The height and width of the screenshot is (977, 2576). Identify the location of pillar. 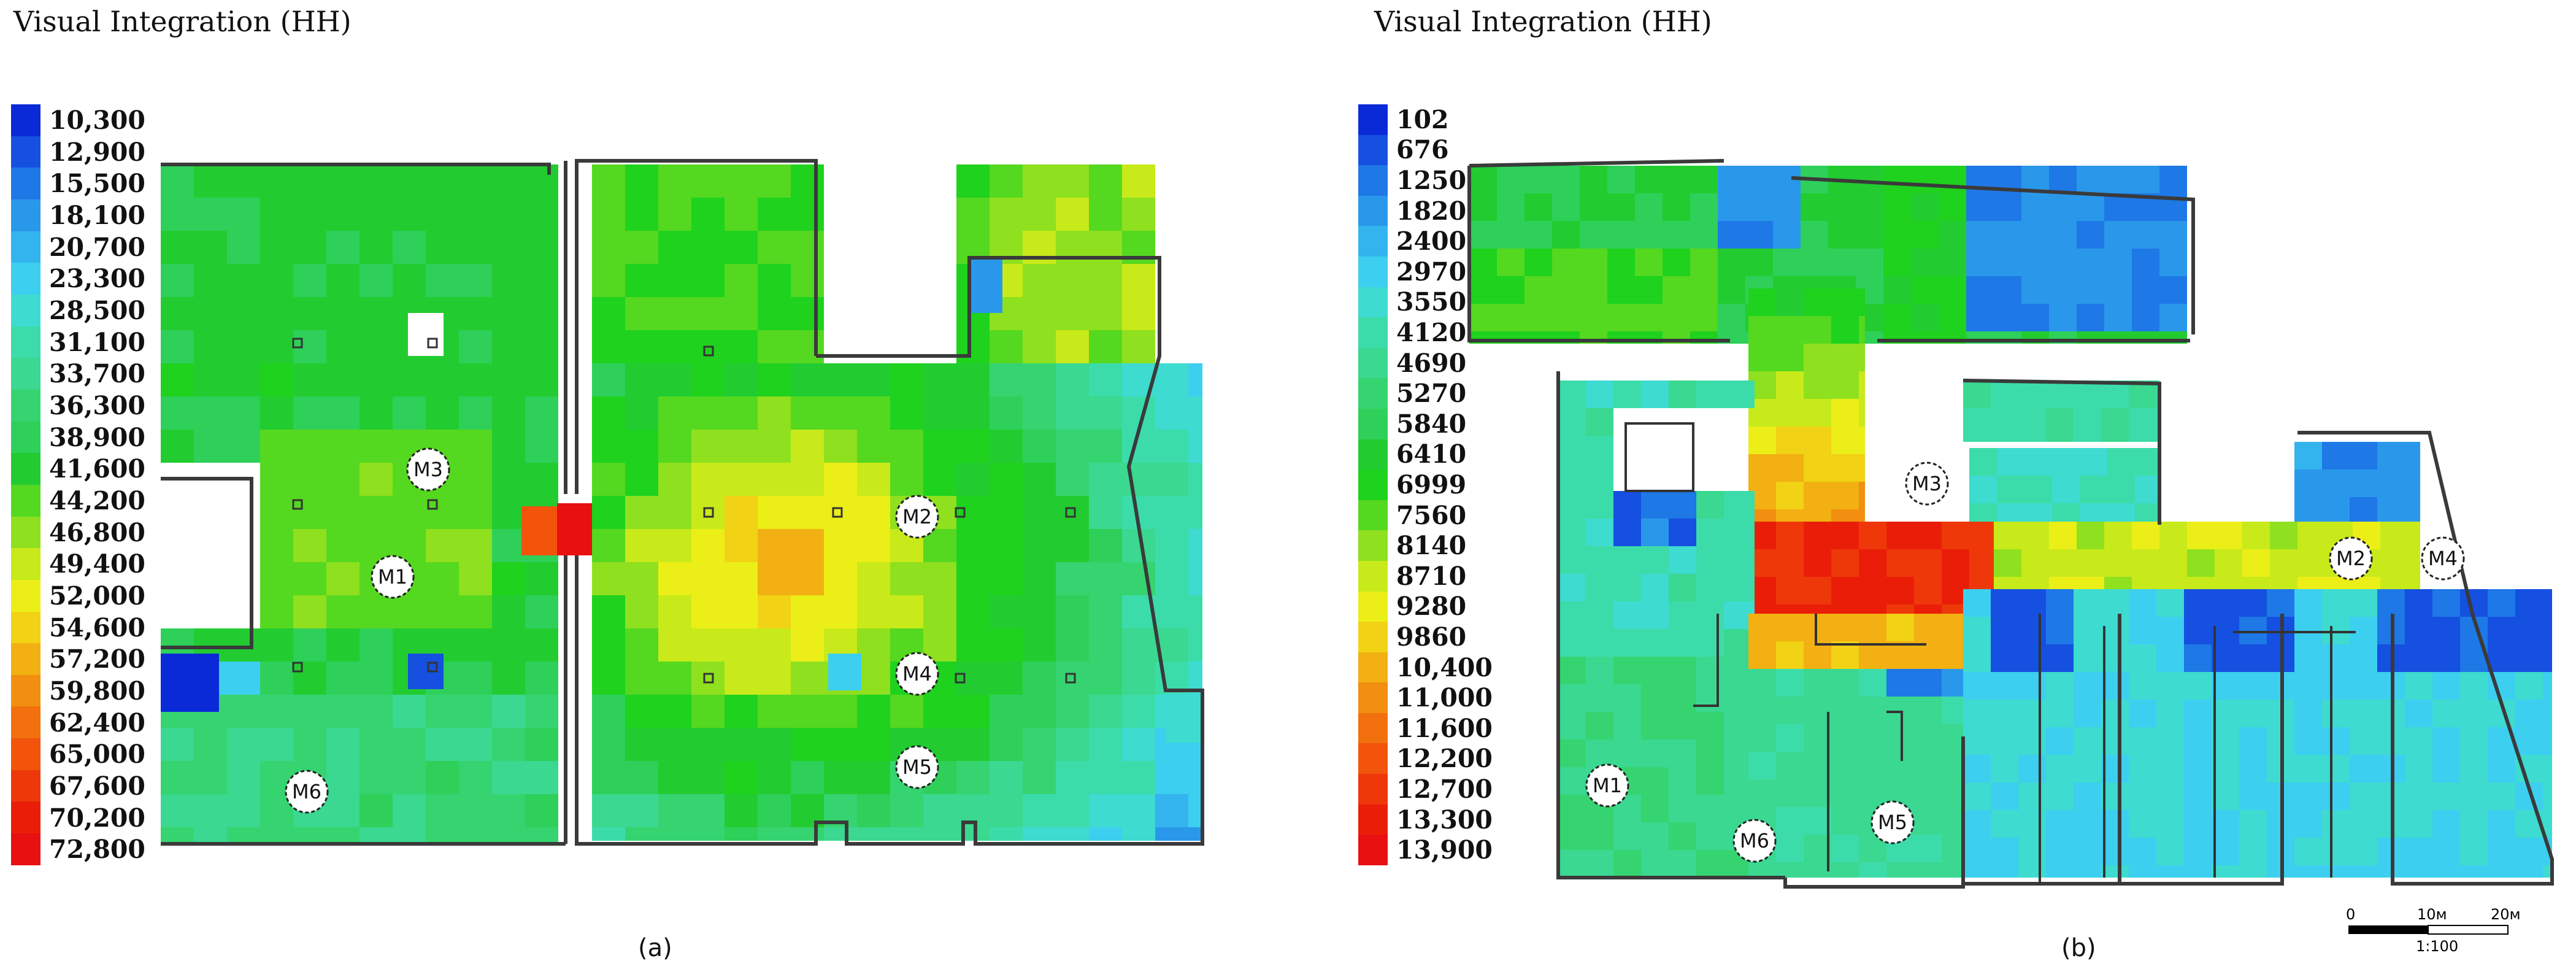
(961, 678).